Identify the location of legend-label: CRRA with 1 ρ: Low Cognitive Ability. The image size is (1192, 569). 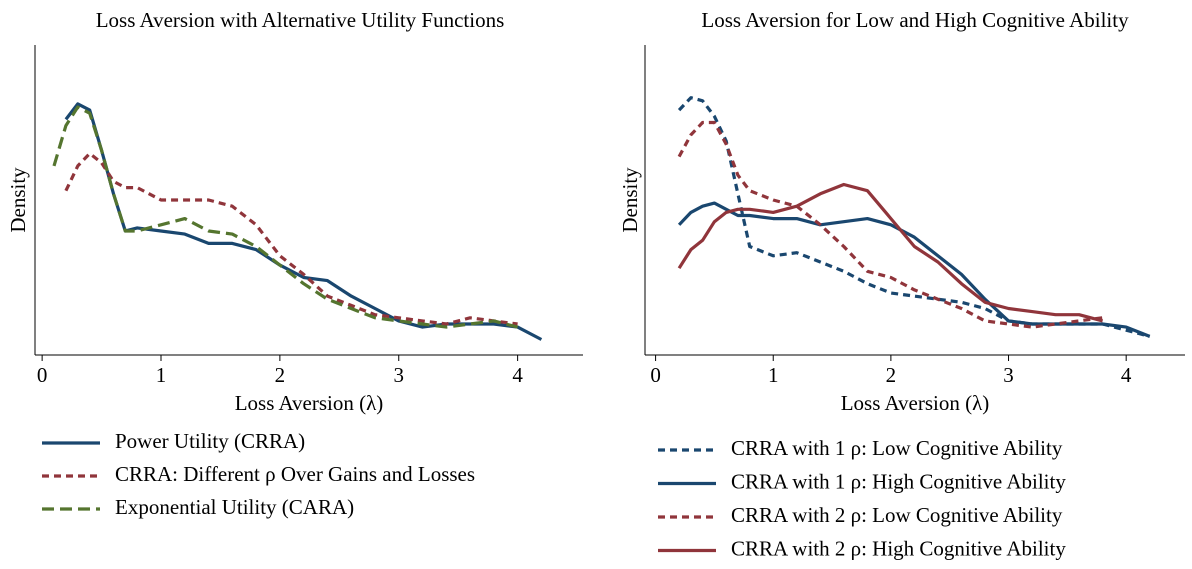
(897, 448).